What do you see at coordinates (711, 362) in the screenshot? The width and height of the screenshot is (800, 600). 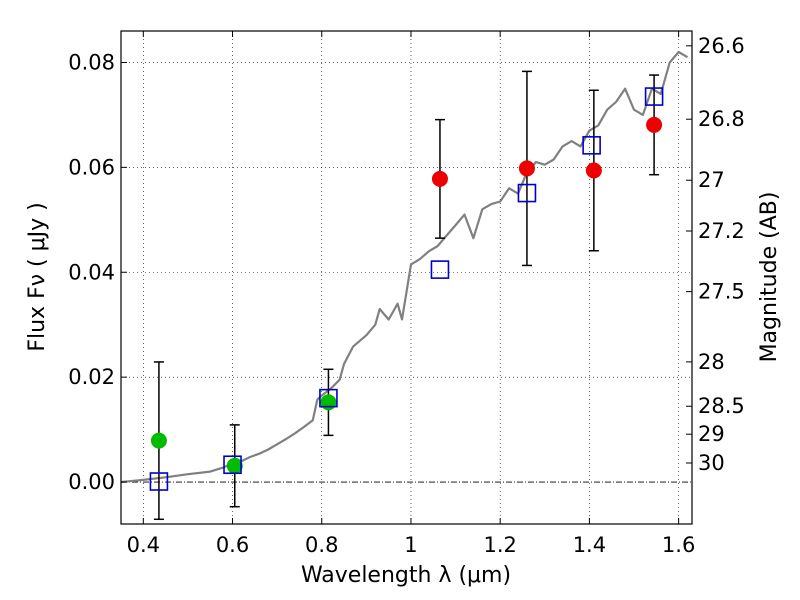 I see `right-tick-label: 28` at bounding box center [711, 362].